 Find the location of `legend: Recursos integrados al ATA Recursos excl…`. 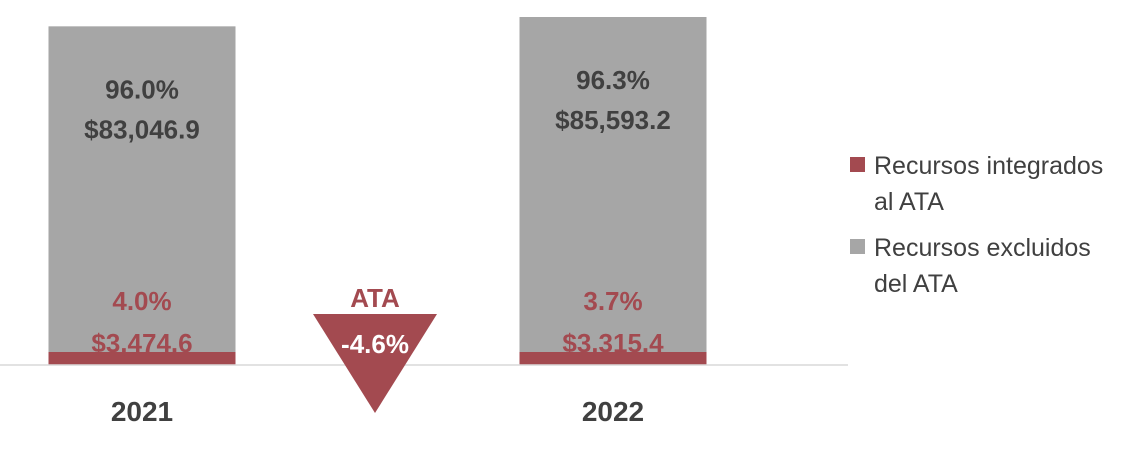

legend: Recursos integrados al ATA Recursos excl… is located at coordinates (995, 230).